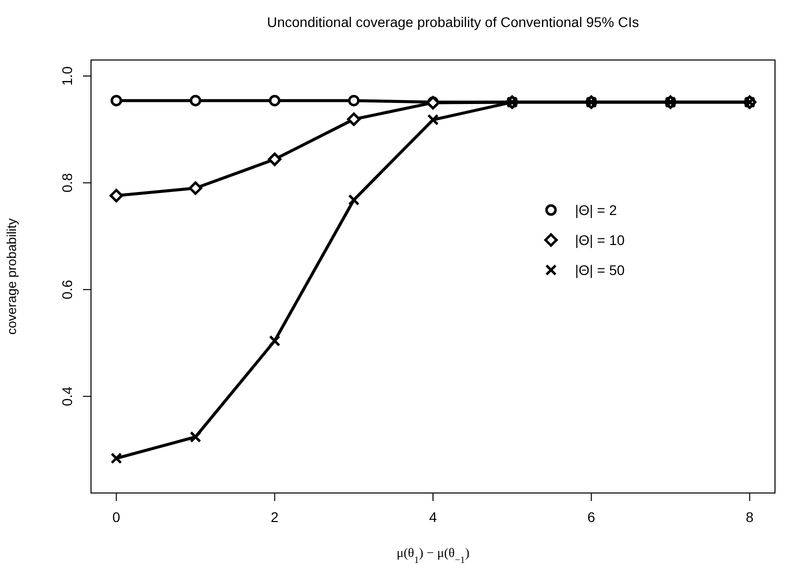 Image resolution: width=790 pixels, height=573 pixels. Describe the element at coordinates (116, 517) in the screenshot. I see `x-tick-label: 0` at that location.